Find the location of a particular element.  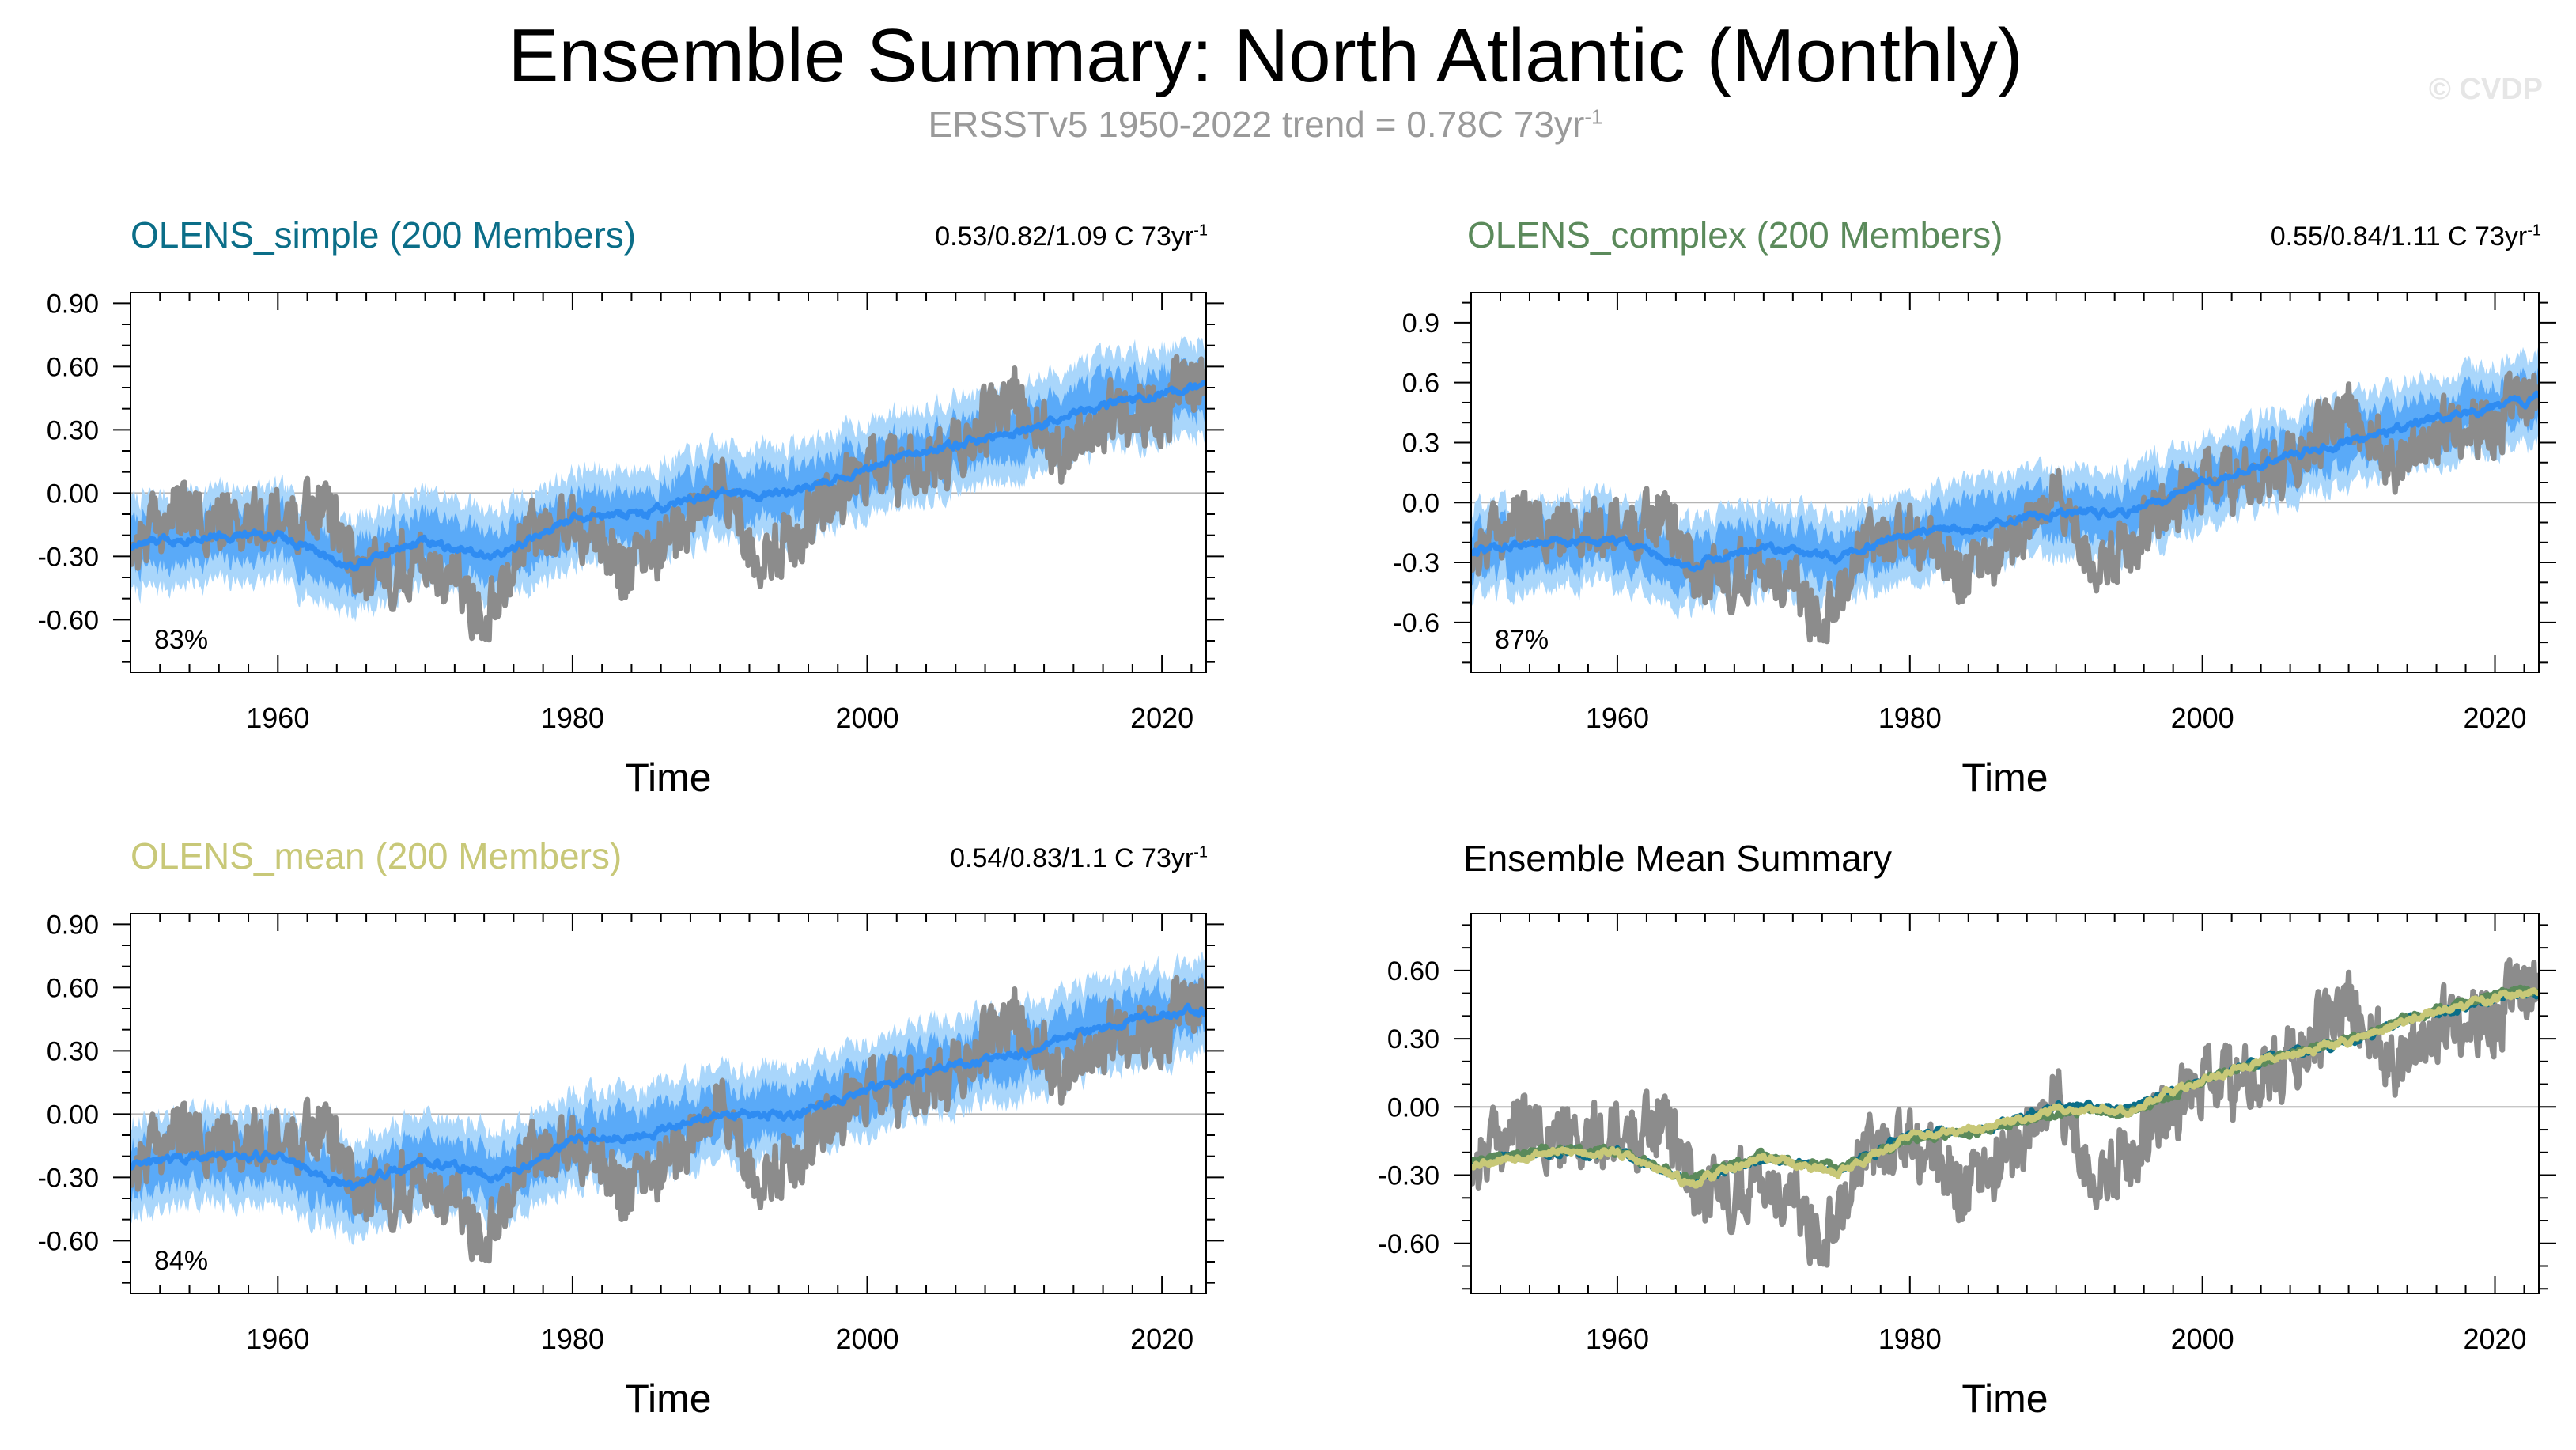

panel-1-title: OLENS_simple (200 Members) is located at coordinates (384, 235).